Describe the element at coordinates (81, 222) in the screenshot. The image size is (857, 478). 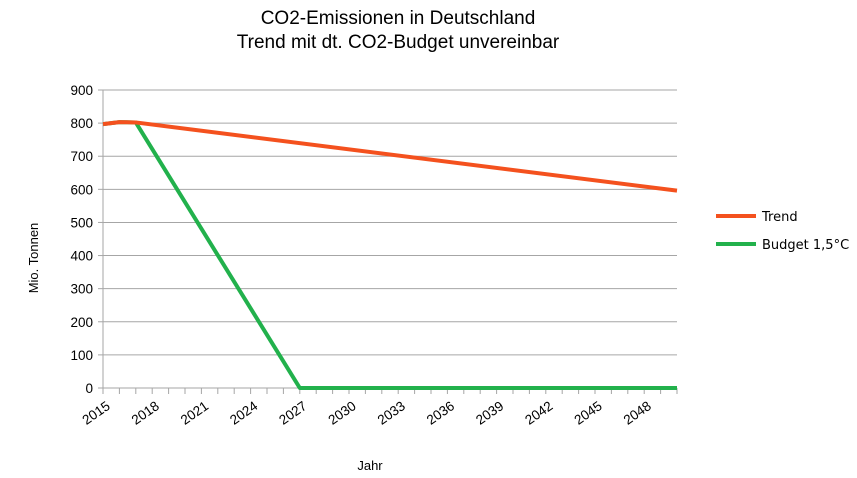
I see `y-tick-label: 500` at that location.